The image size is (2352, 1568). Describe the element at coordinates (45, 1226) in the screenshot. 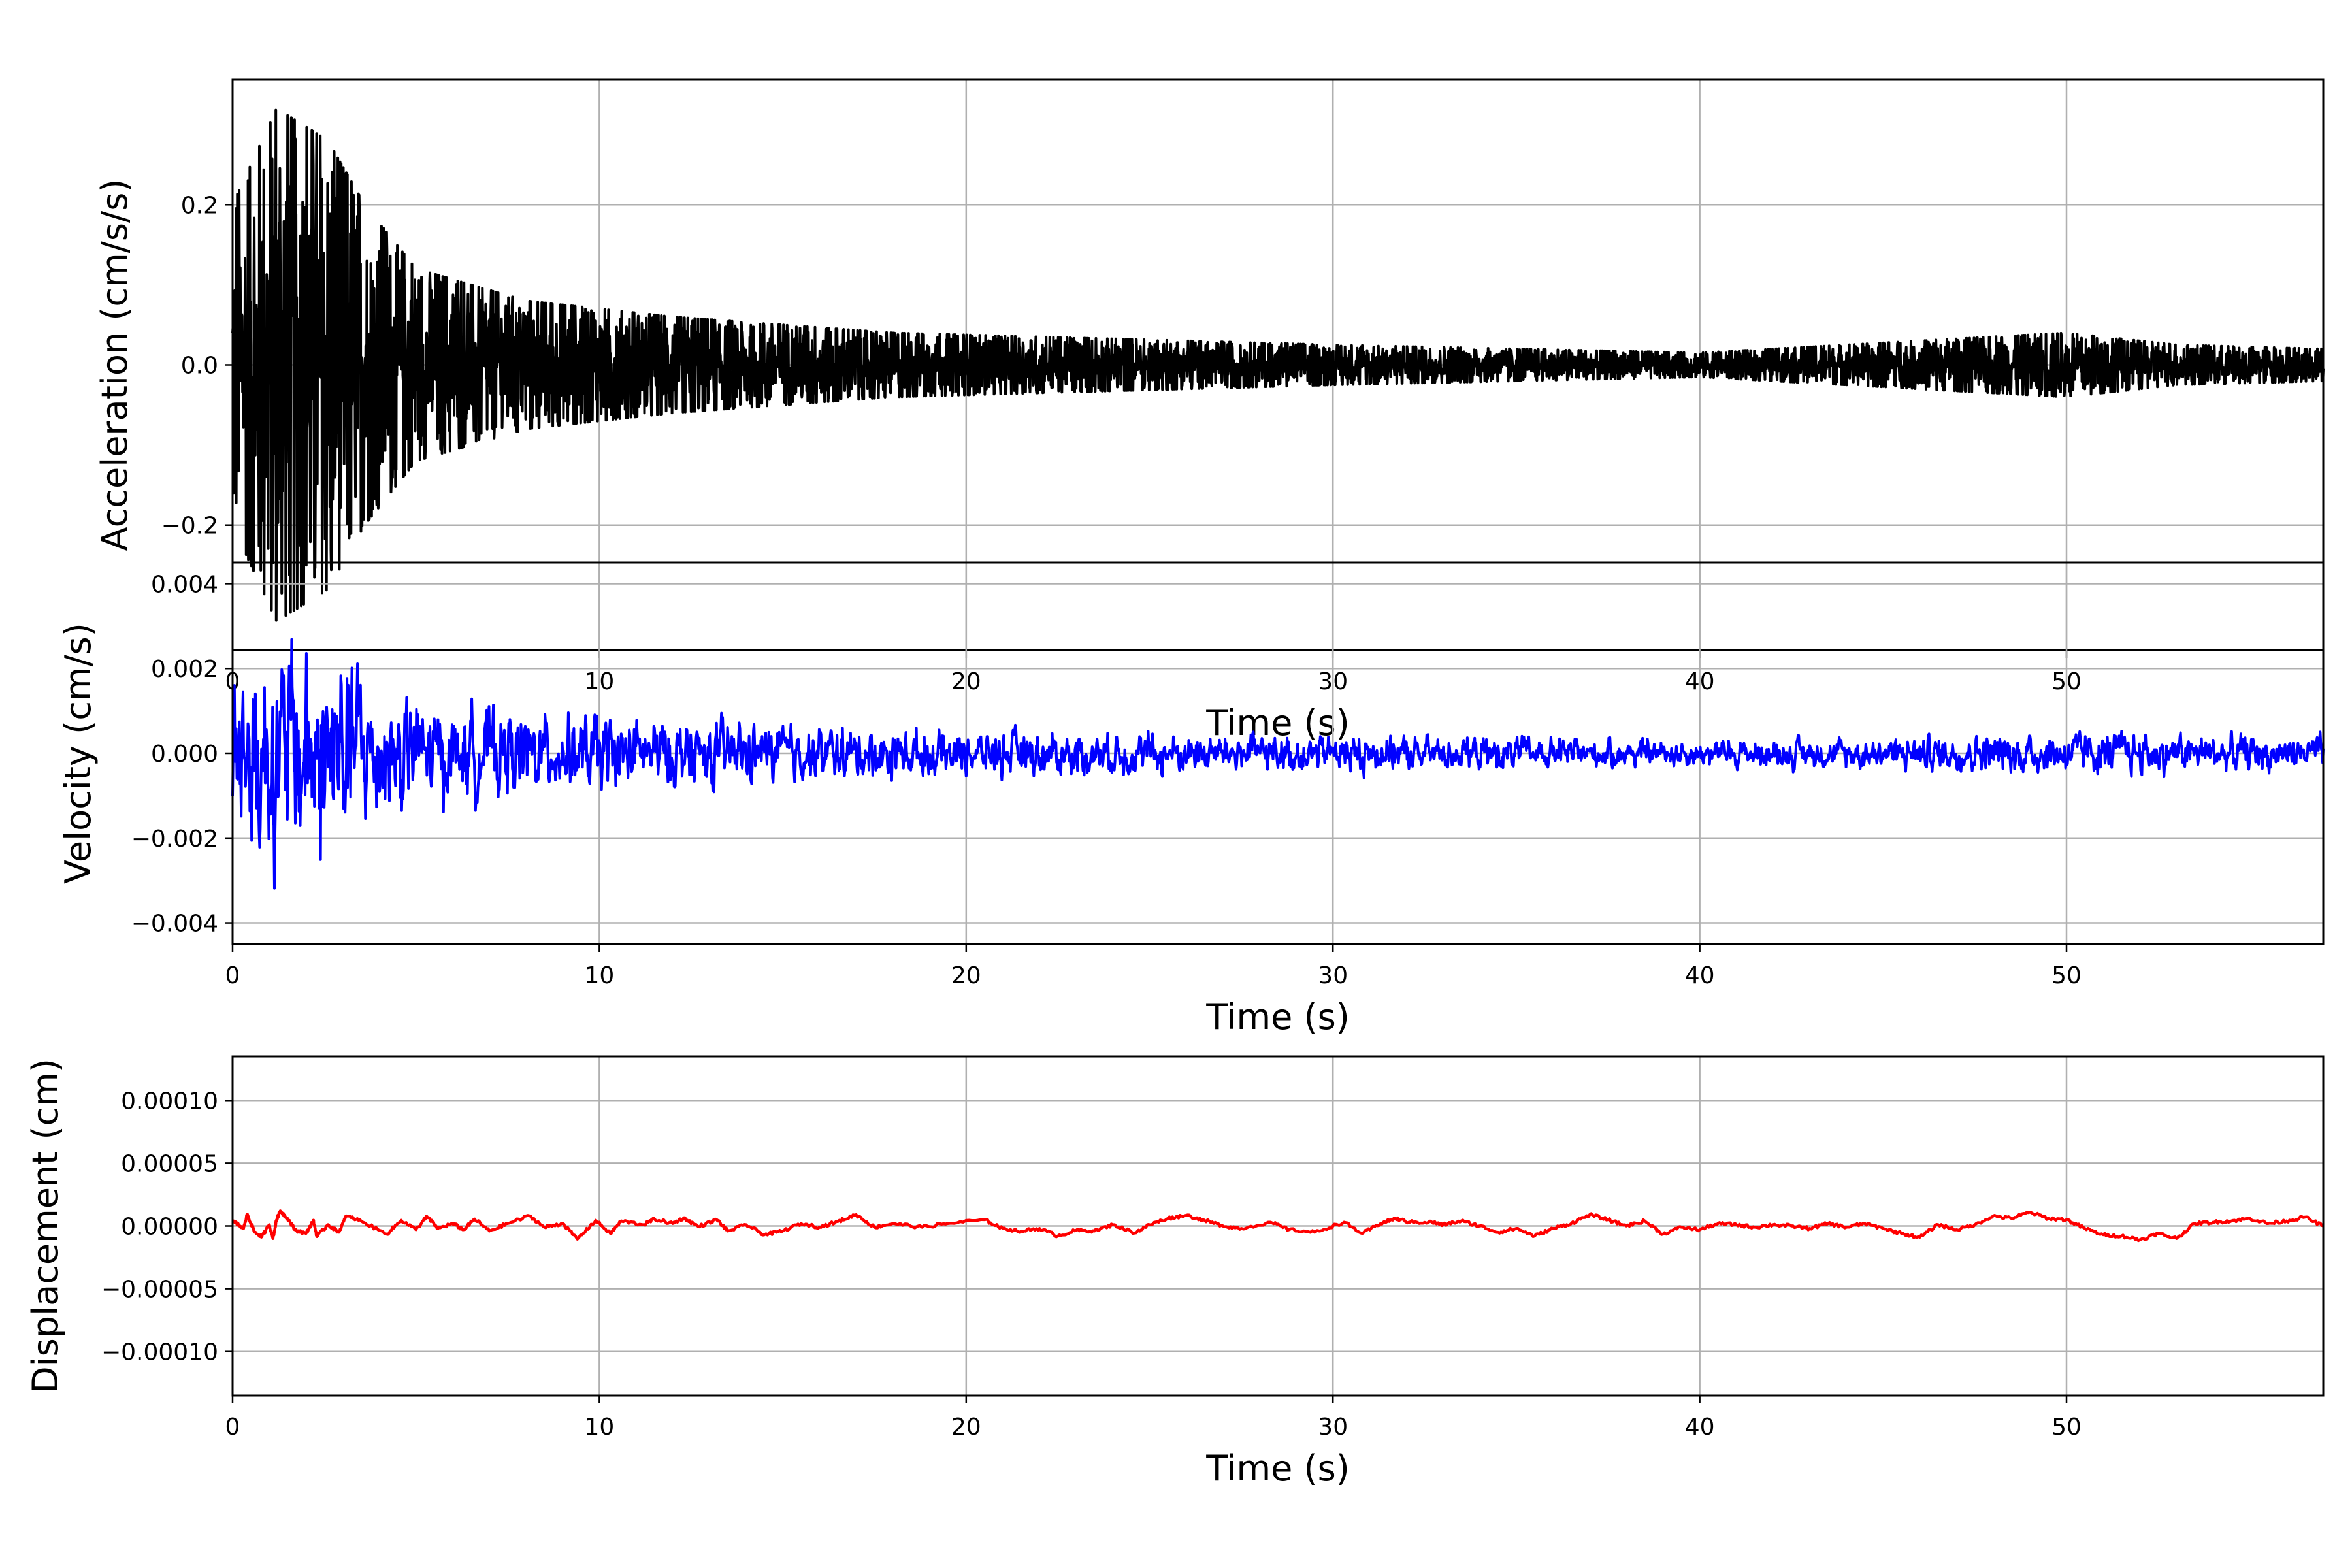

I see `y-axis-label: Displacement (cm)` at that location.